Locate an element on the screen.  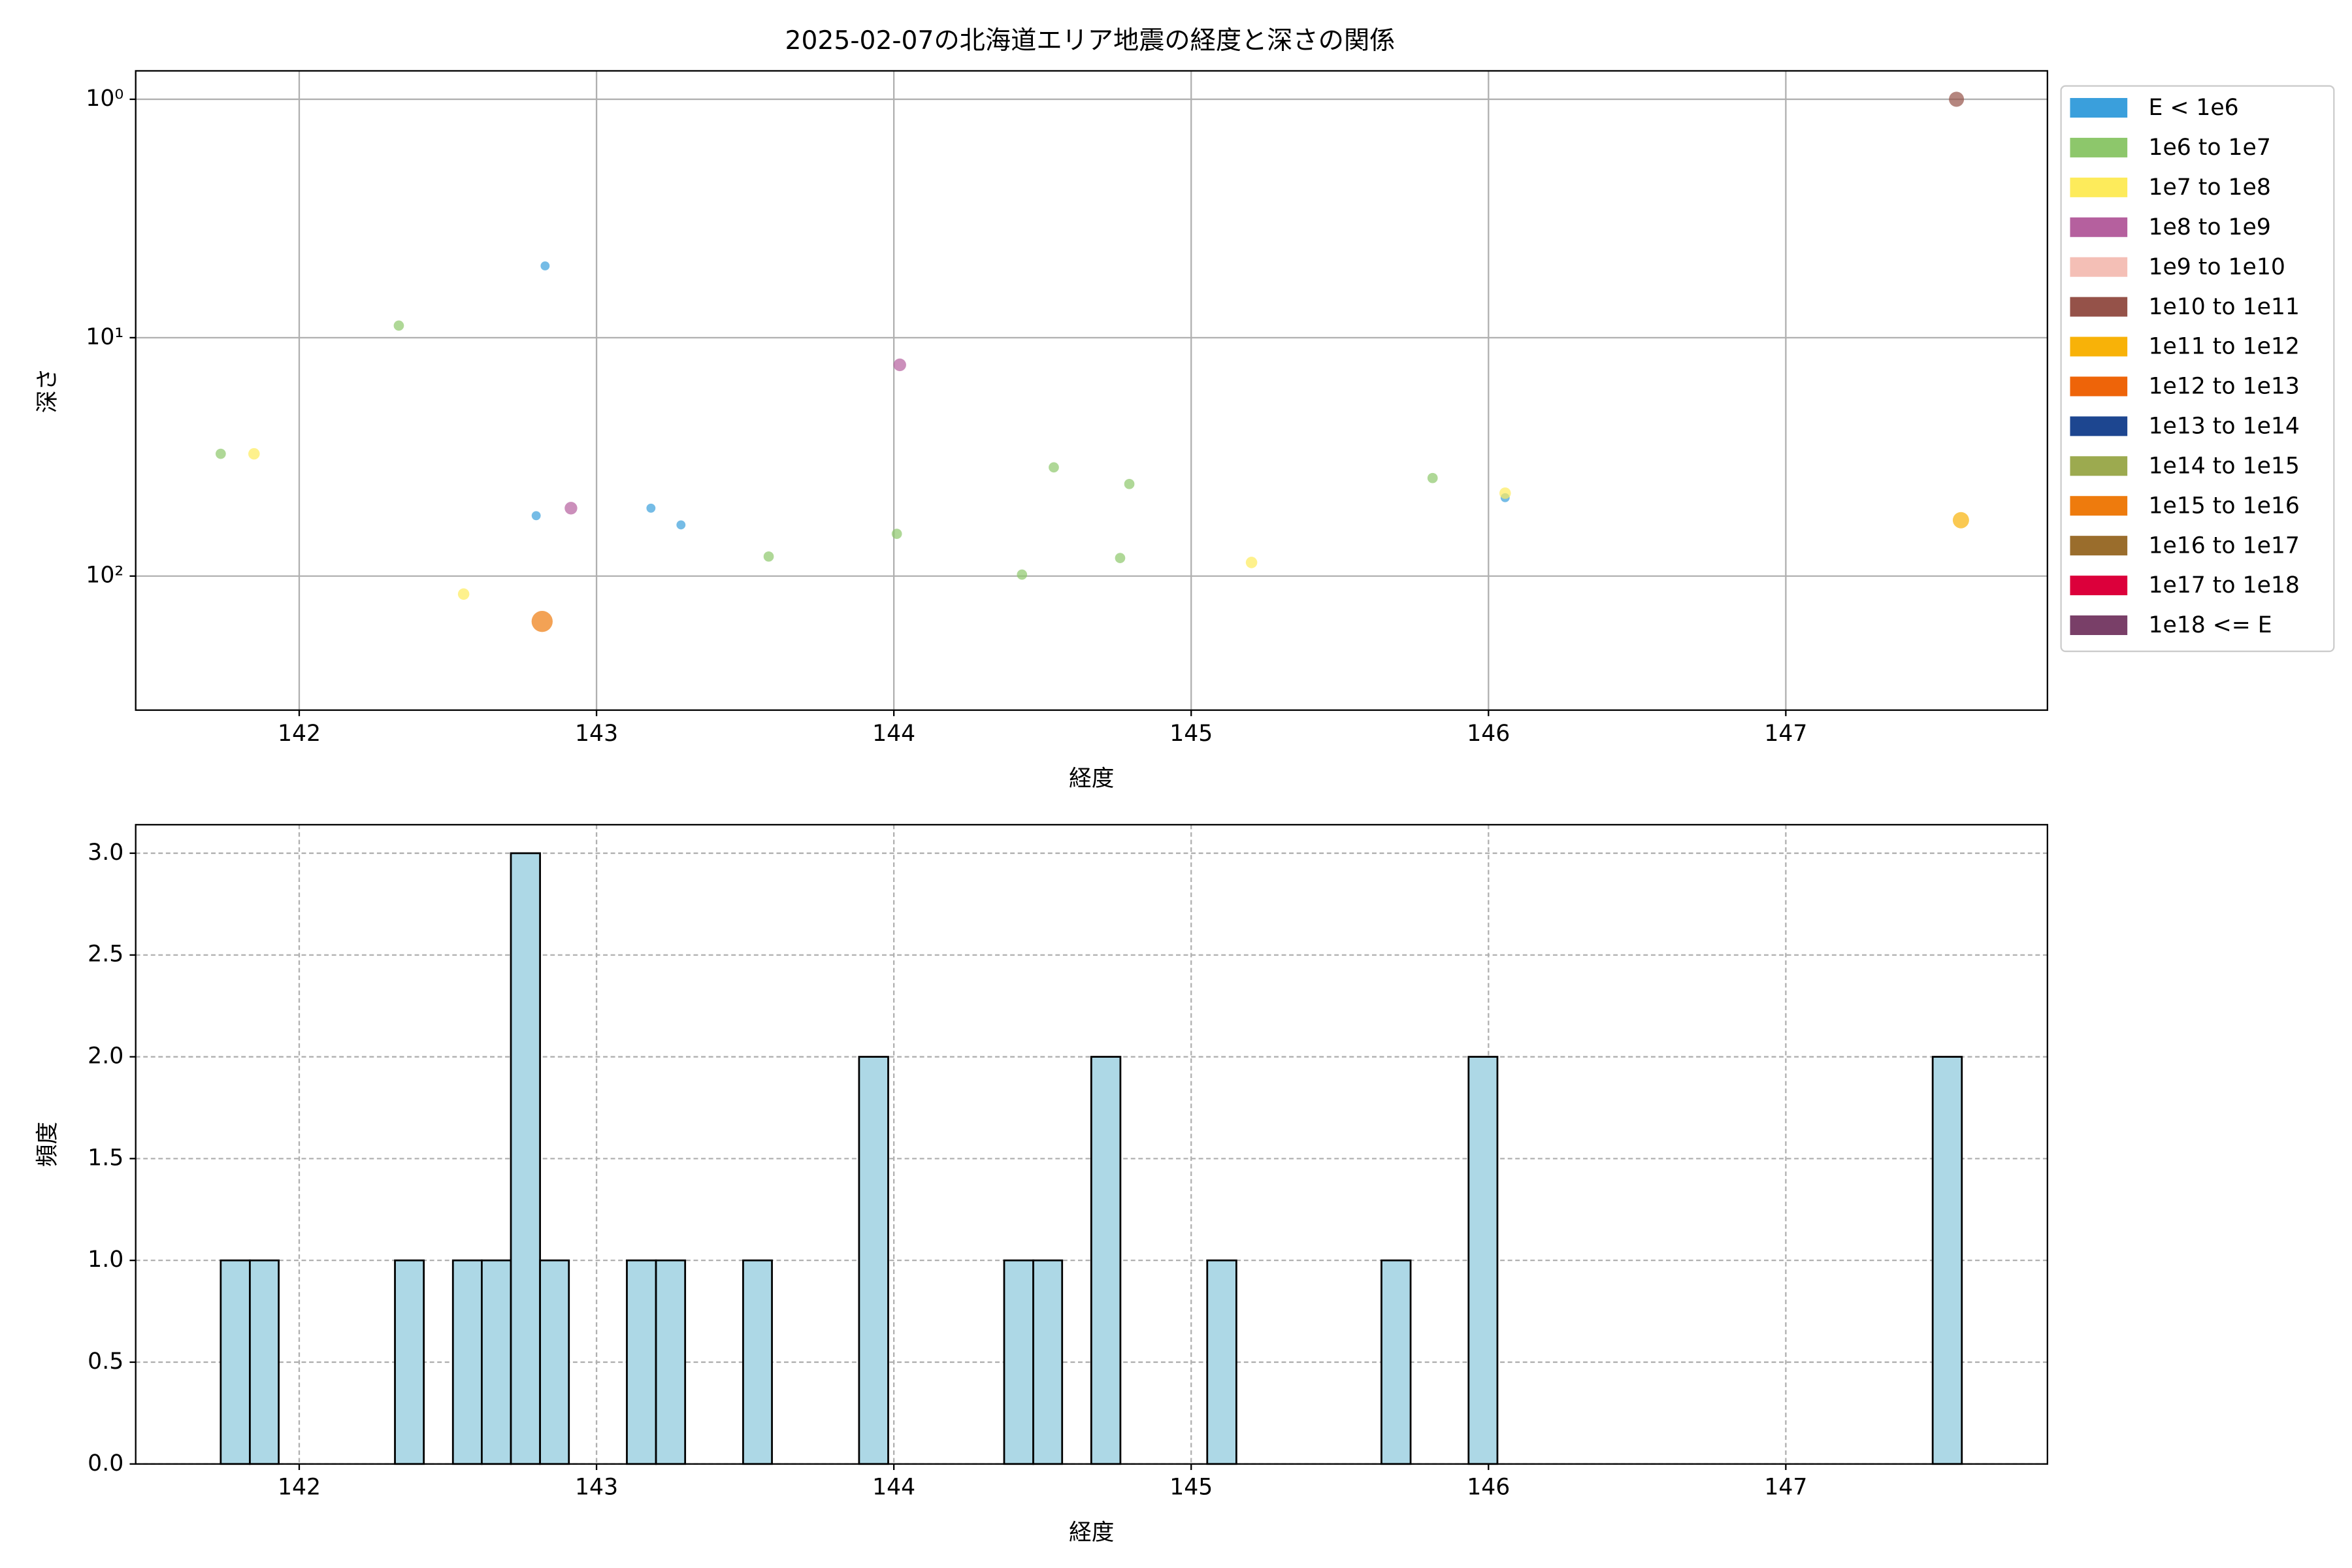
y-tick-label: 0.5 is located at coordinates (105, 1361).